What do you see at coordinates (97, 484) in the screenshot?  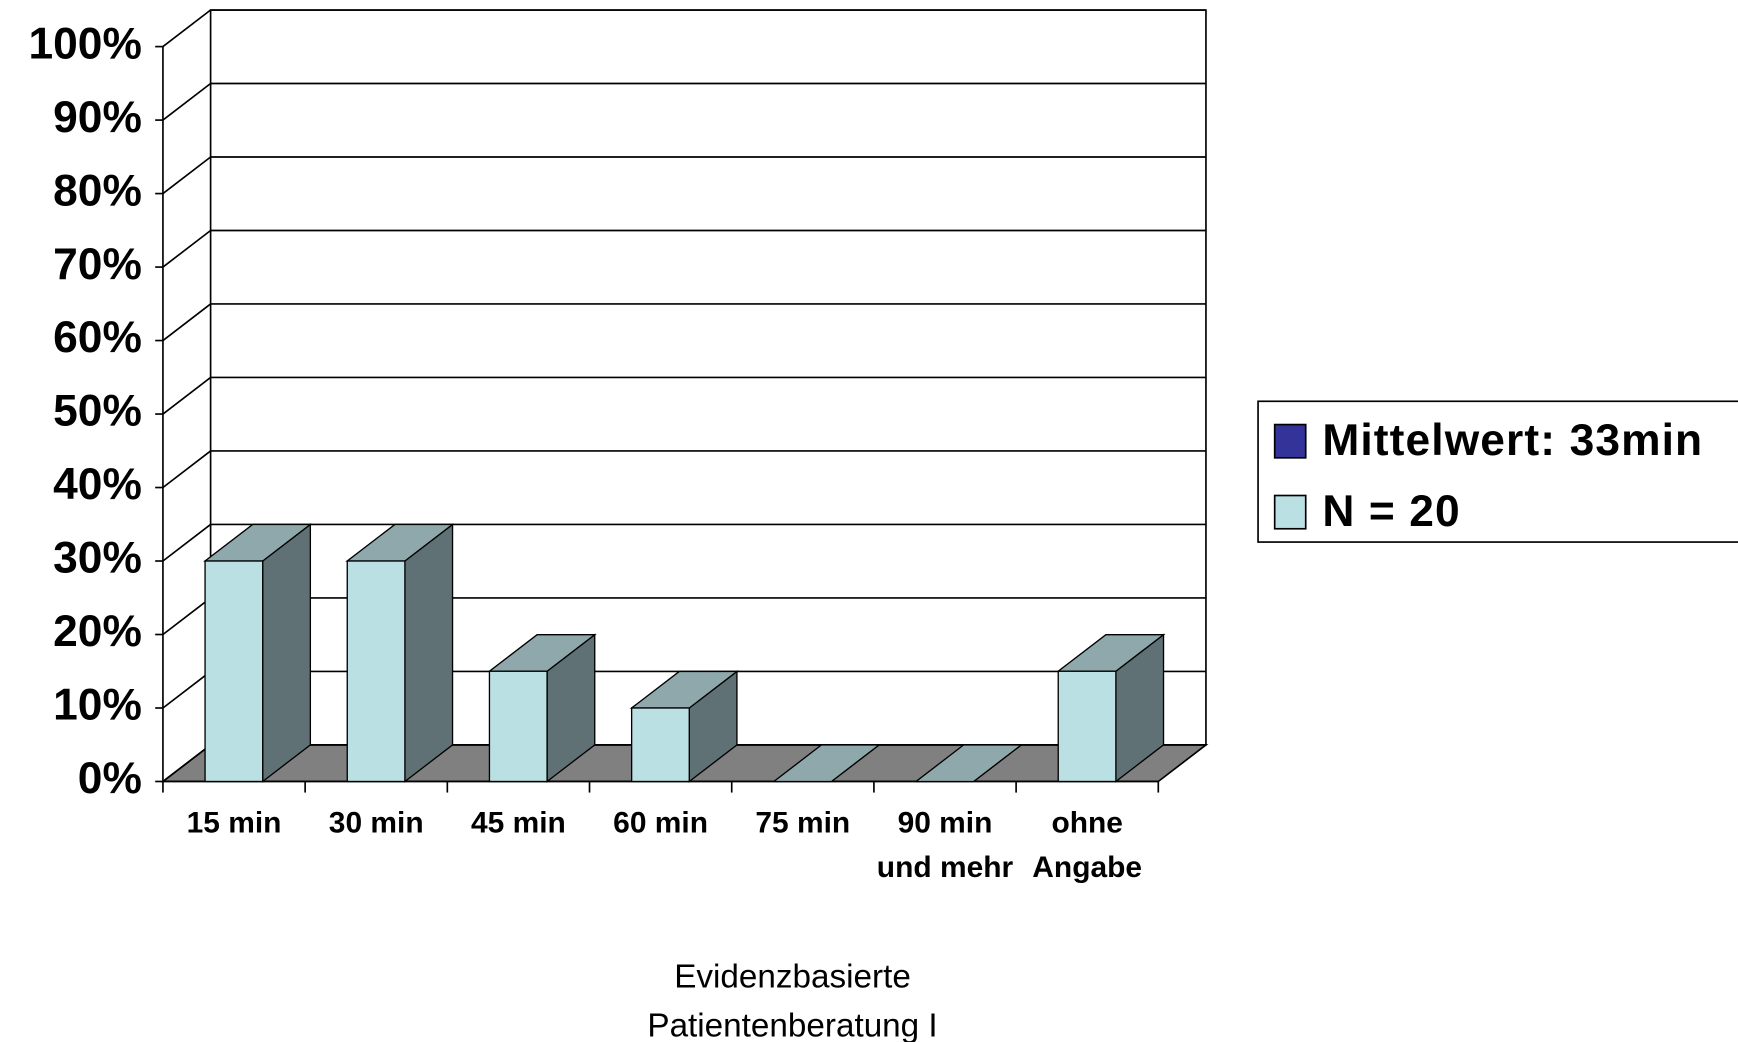 I see `y-tick-label: 40%` at bounding box center [97, 484].